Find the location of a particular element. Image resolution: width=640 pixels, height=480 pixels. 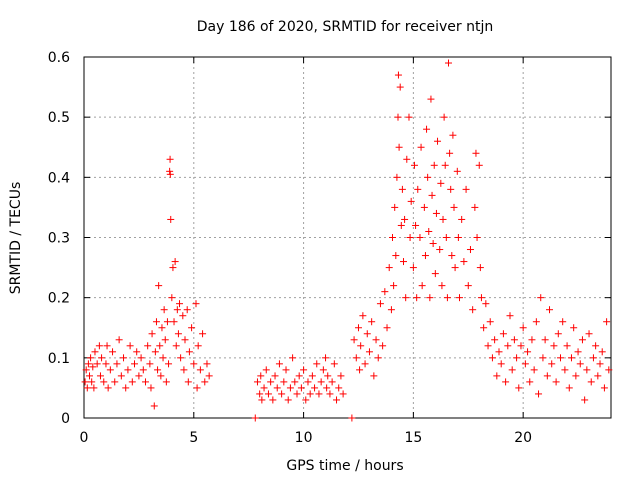

x-tick-label: 5 is located at coordinates (193, 438).